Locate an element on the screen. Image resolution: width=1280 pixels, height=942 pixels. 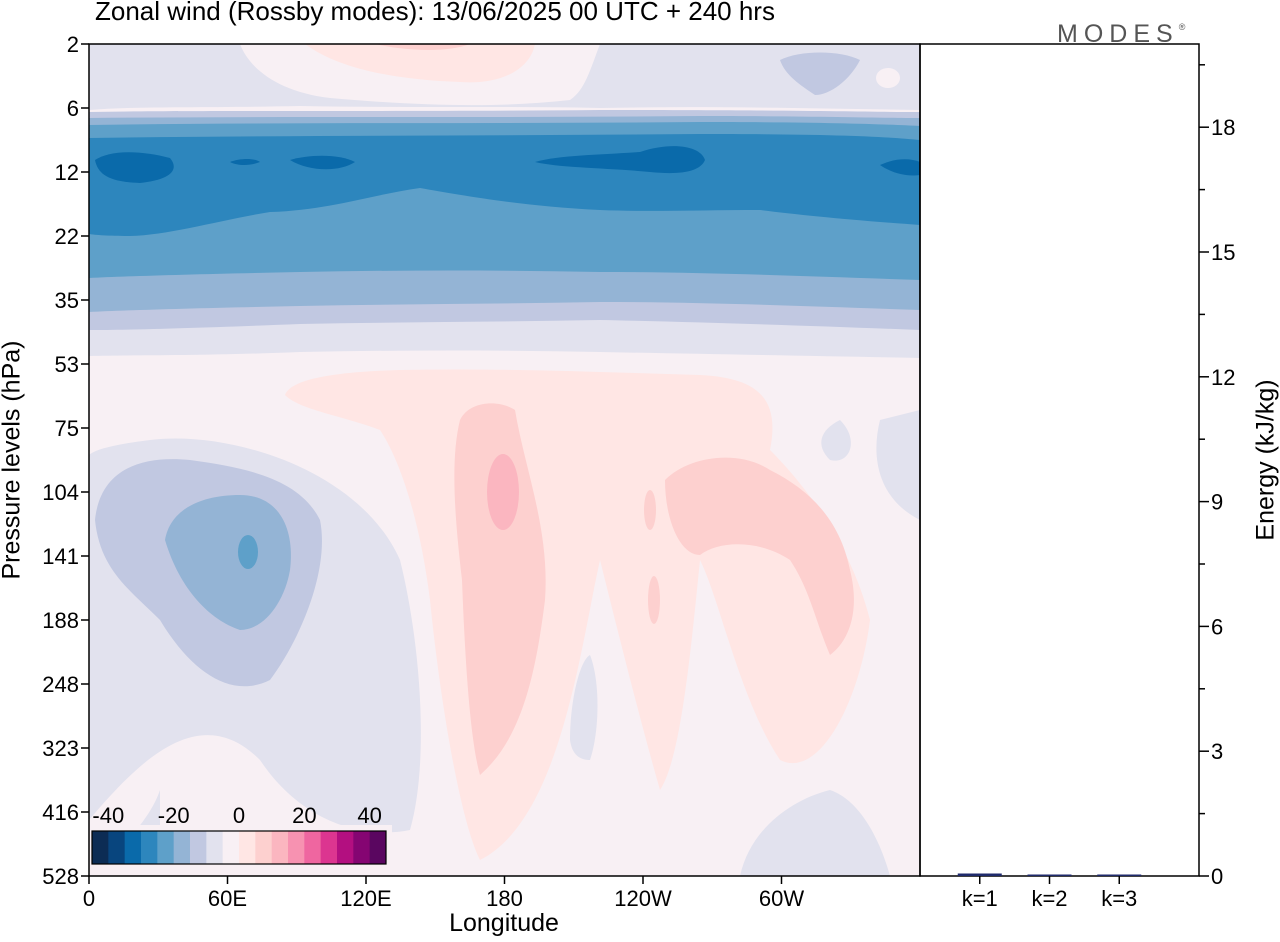
colorbar: -40 -20 0 20 40 is located at coordinates (239, 834).